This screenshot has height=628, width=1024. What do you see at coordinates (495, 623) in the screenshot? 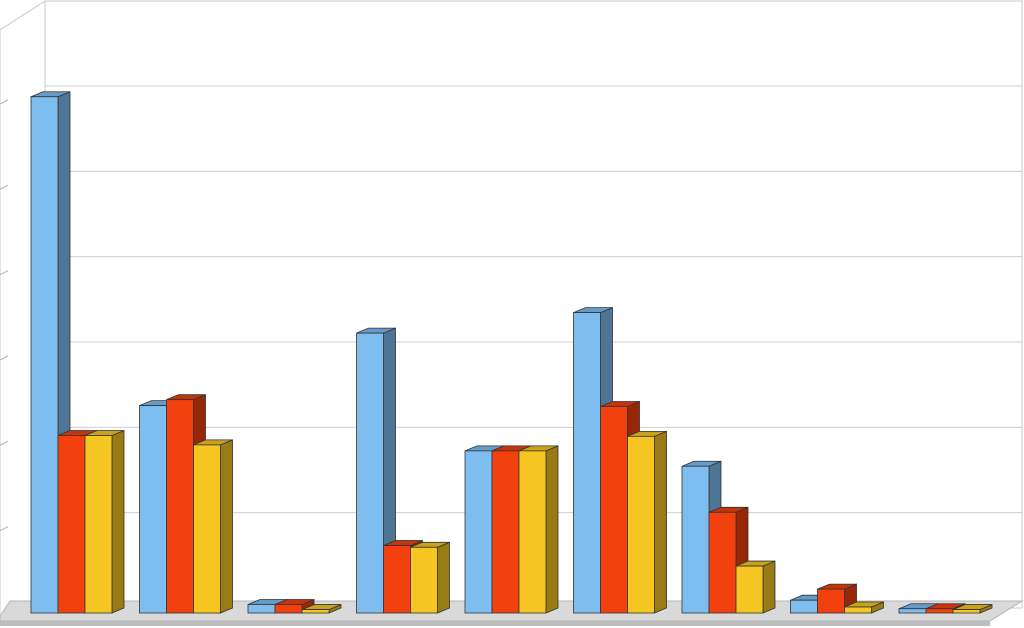
I see `floor-edge` at bounding box center [495, 623].